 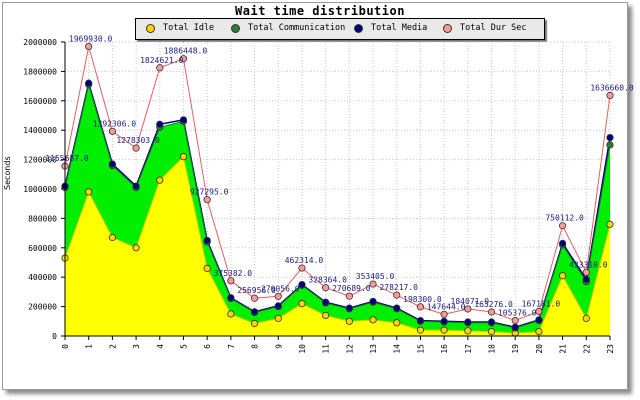 I want to click on legend-label-total-dur-sec: Total Dur Sec, so click(x=493, y=28).